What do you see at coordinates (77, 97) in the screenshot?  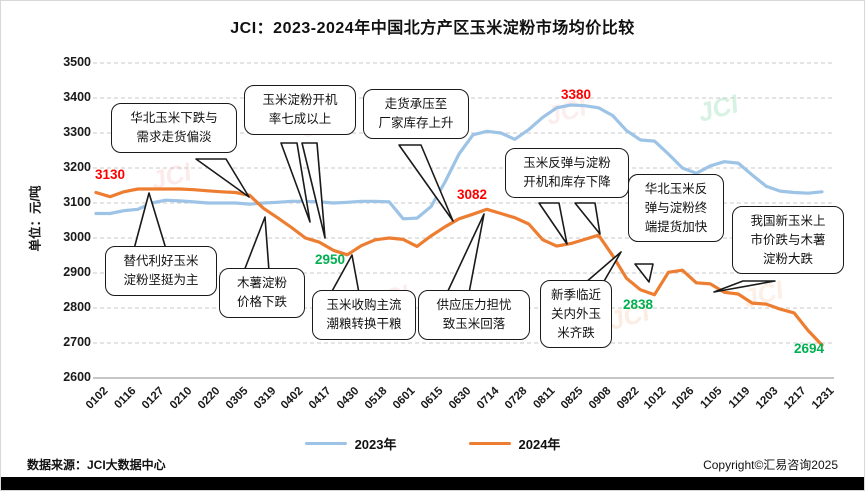 I see `y-tick-label: 3400` at bounding box center [77, 97].